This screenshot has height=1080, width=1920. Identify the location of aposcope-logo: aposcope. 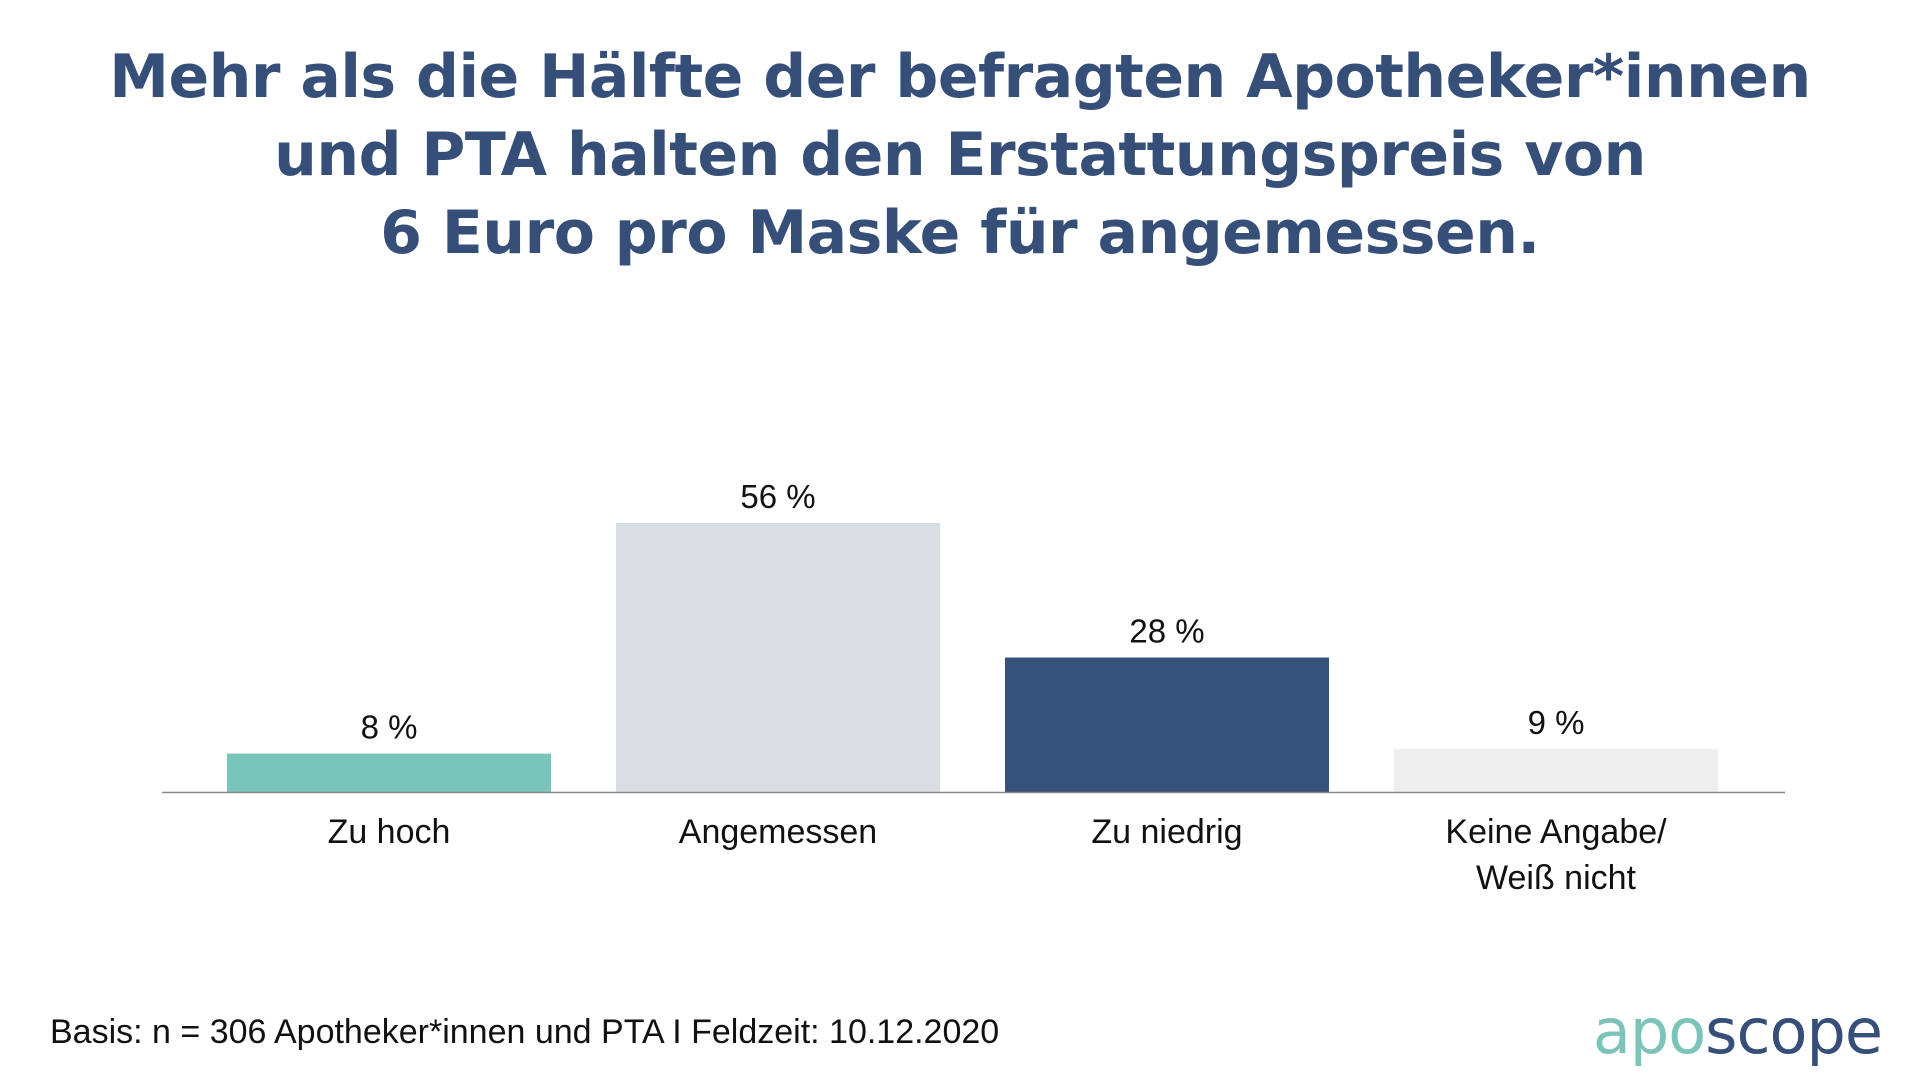
(1737, 1031).